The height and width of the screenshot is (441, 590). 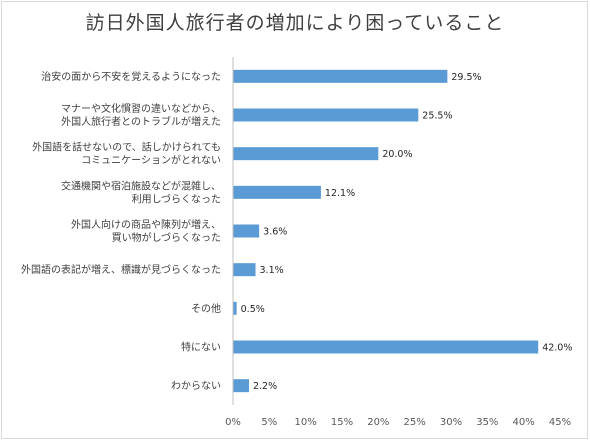 What do you see at coordinates (121, 269) in the screenshot?
I see `category-label-5-0: 外国語の表記が増え、標識が見づらくなった` at bounding box center [121, 269].